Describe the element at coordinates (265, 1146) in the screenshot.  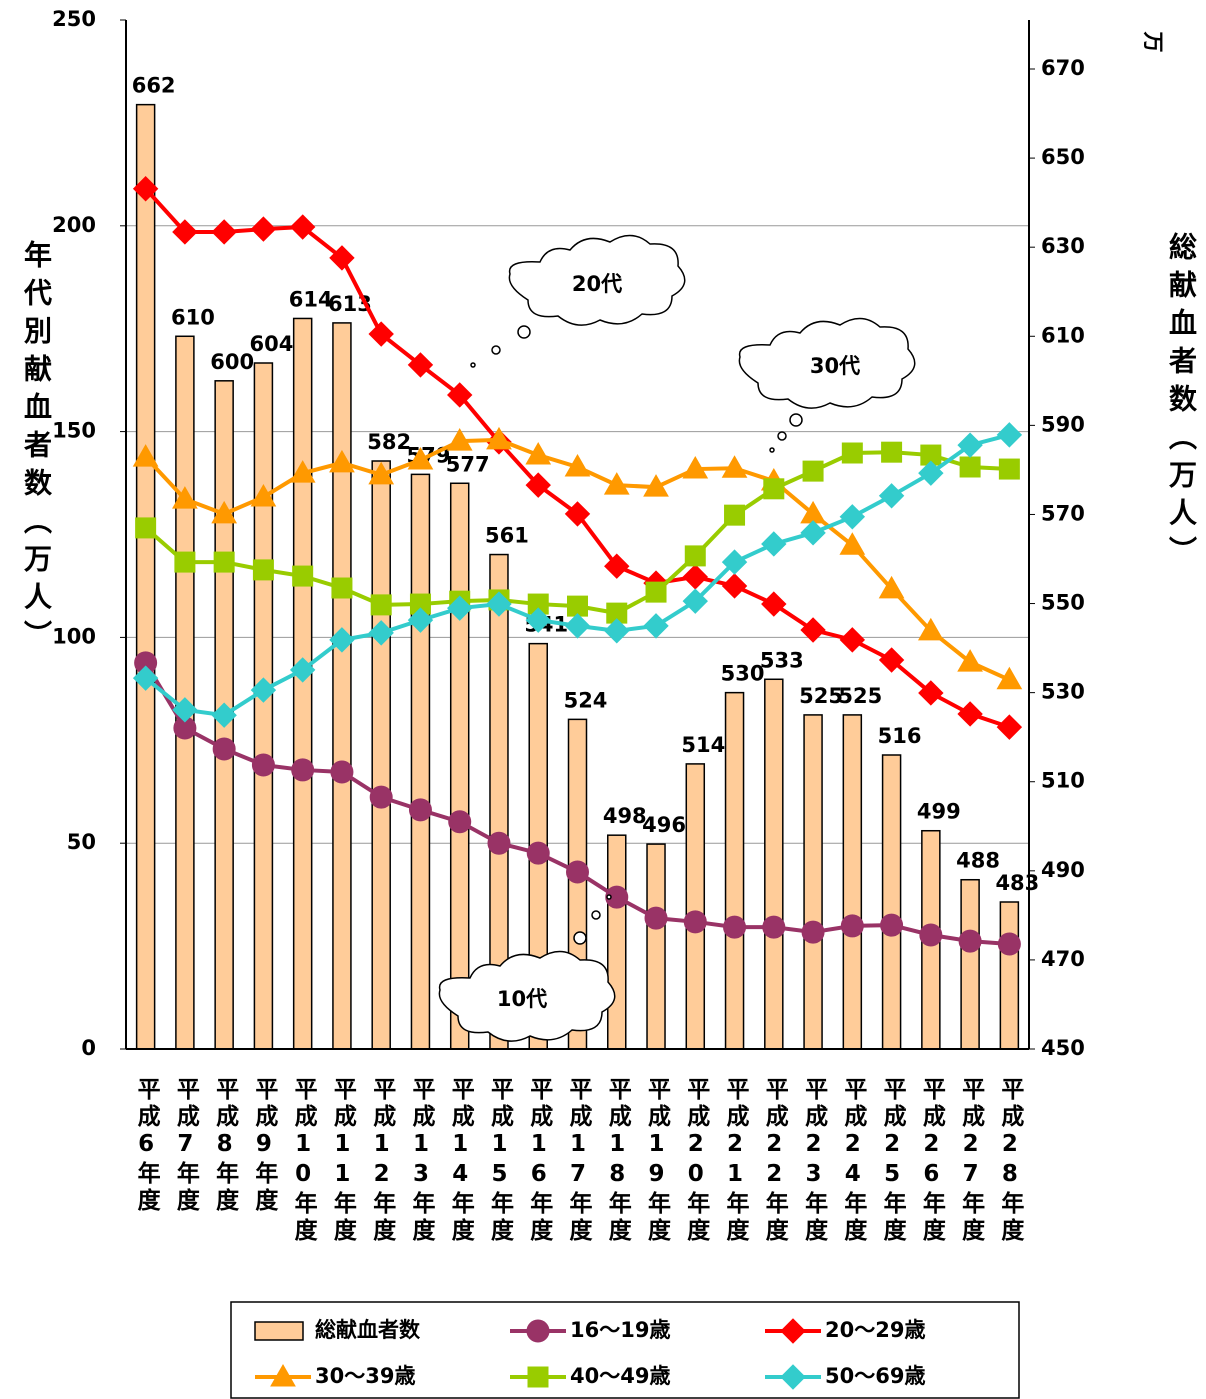
I see `x-tick-label: 平成9年度` at that location.